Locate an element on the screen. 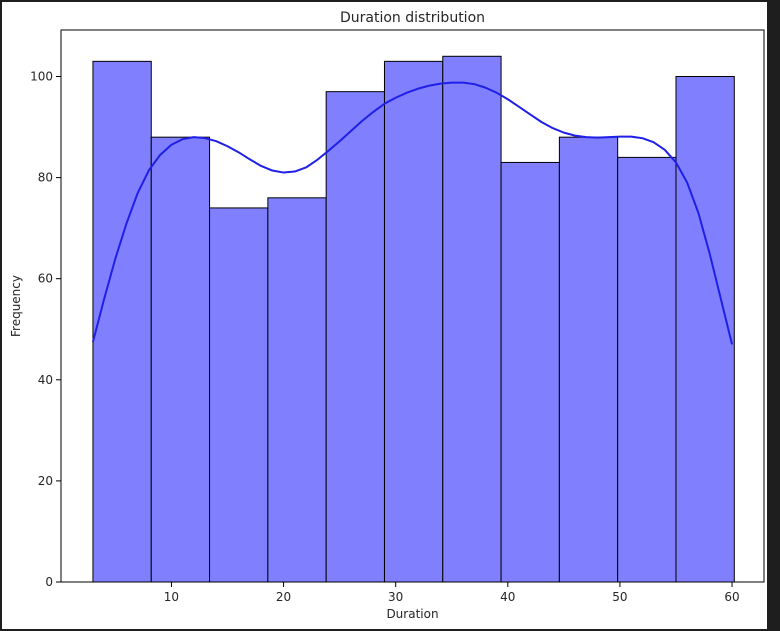 Image resolution: width=780 pixels, height=631 pixels. y-tick-label: 20 is located at coordinates (45, 481).